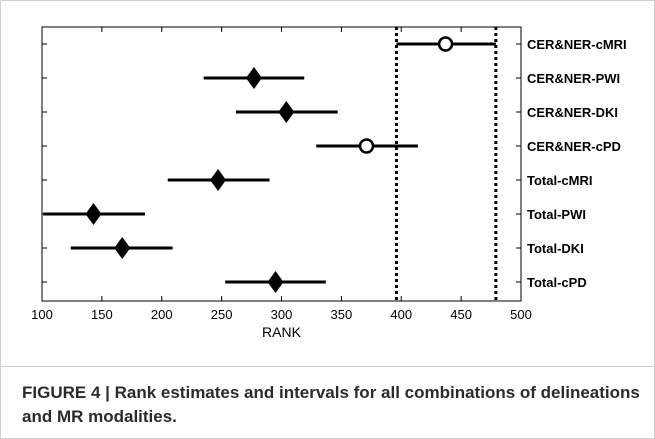 The width and height of the screenshot is (655, 439). What do you see at coordinates (461, 314) in the screenshot?
I see `x-tick-label: 450` at bounding box center [461, 314].